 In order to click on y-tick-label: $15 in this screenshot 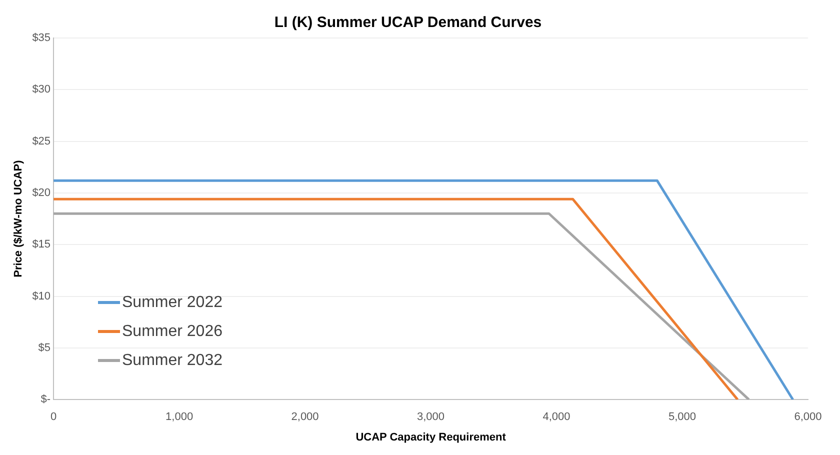, I will do `click(41, 244)`.